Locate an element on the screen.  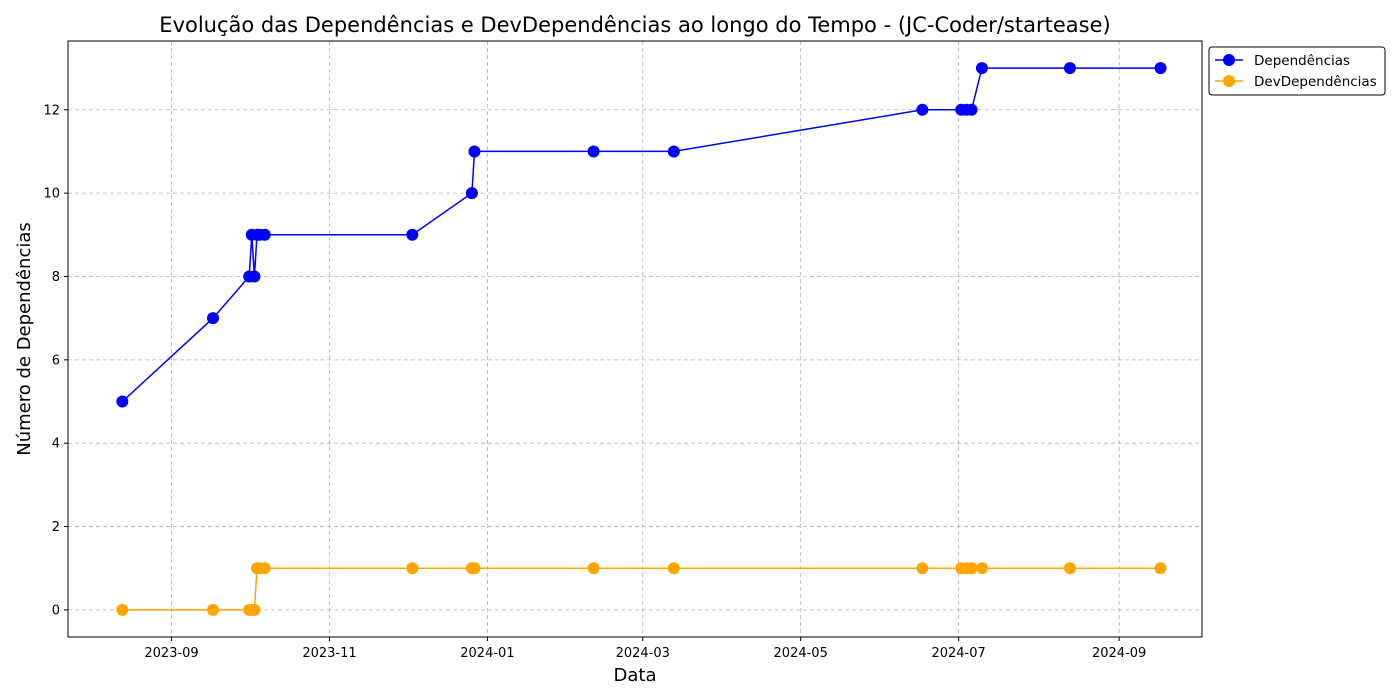
legend-marker-dependencias is located at coordinates (1229, 60).